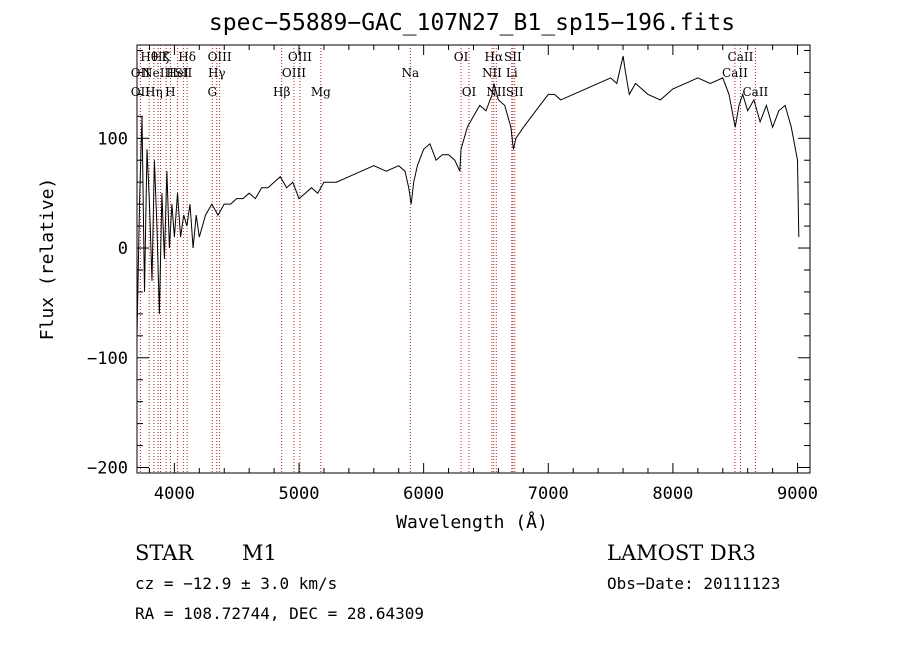 This screenshot has height=654, width=900. I want to click on line-marker-label: H, so click(170, 92).